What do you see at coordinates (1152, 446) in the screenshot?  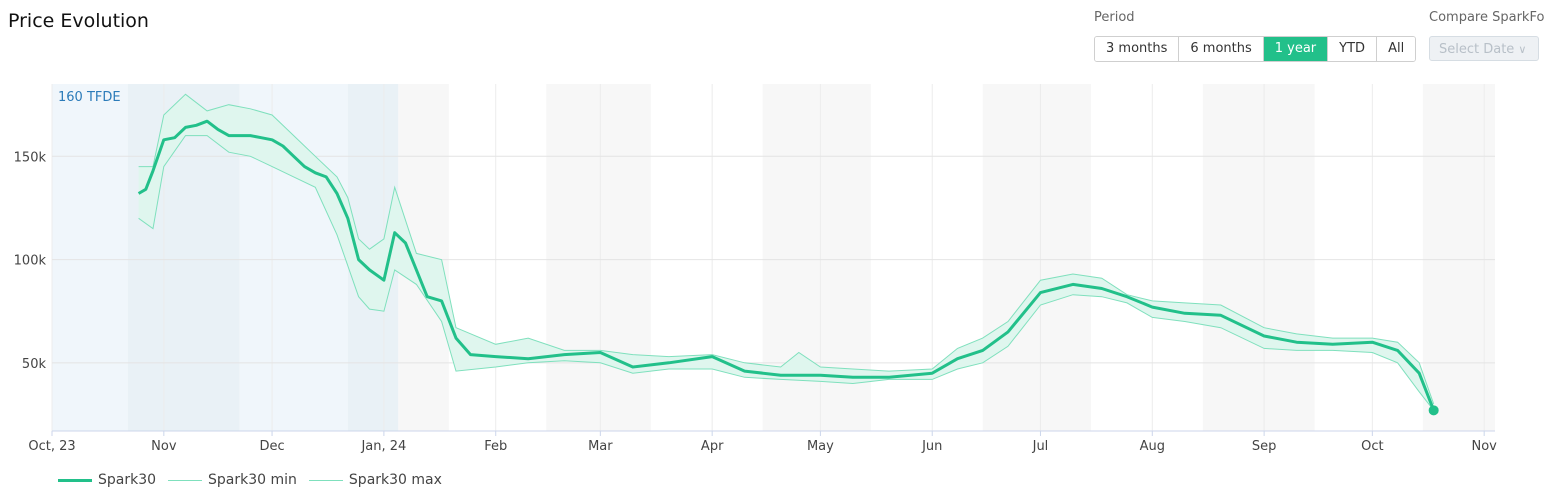 I see `x-tick-label: Aug` at bounding box center [1152, 446].